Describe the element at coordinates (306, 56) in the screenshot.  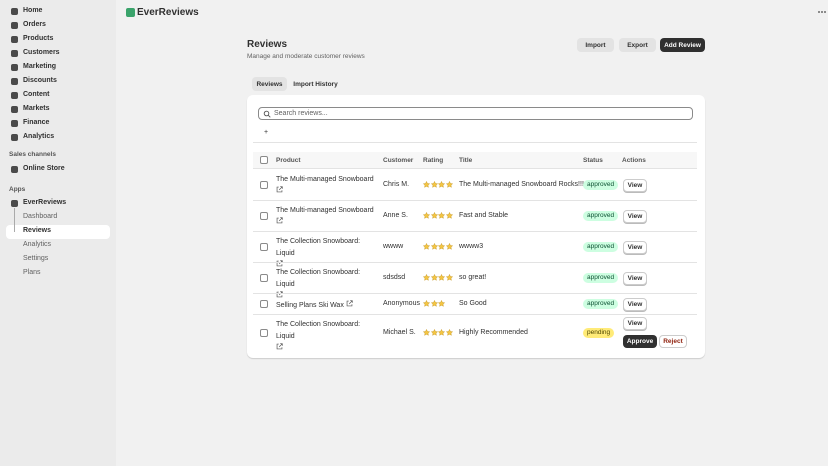
I see `page-subtitle: Manage and moderate customer reviews` at that location.